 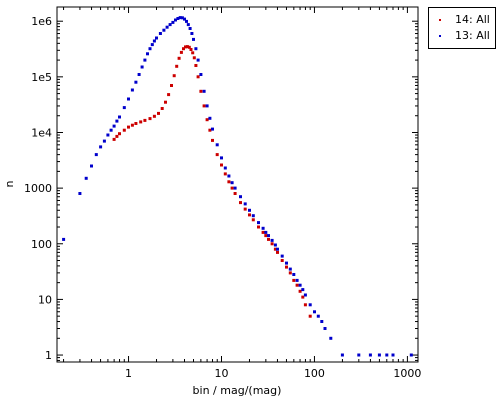 What do you see at coordinates (128, 373) in the screenshot?
I see `x-tick-label: 1` at bounding box center [128, 373].